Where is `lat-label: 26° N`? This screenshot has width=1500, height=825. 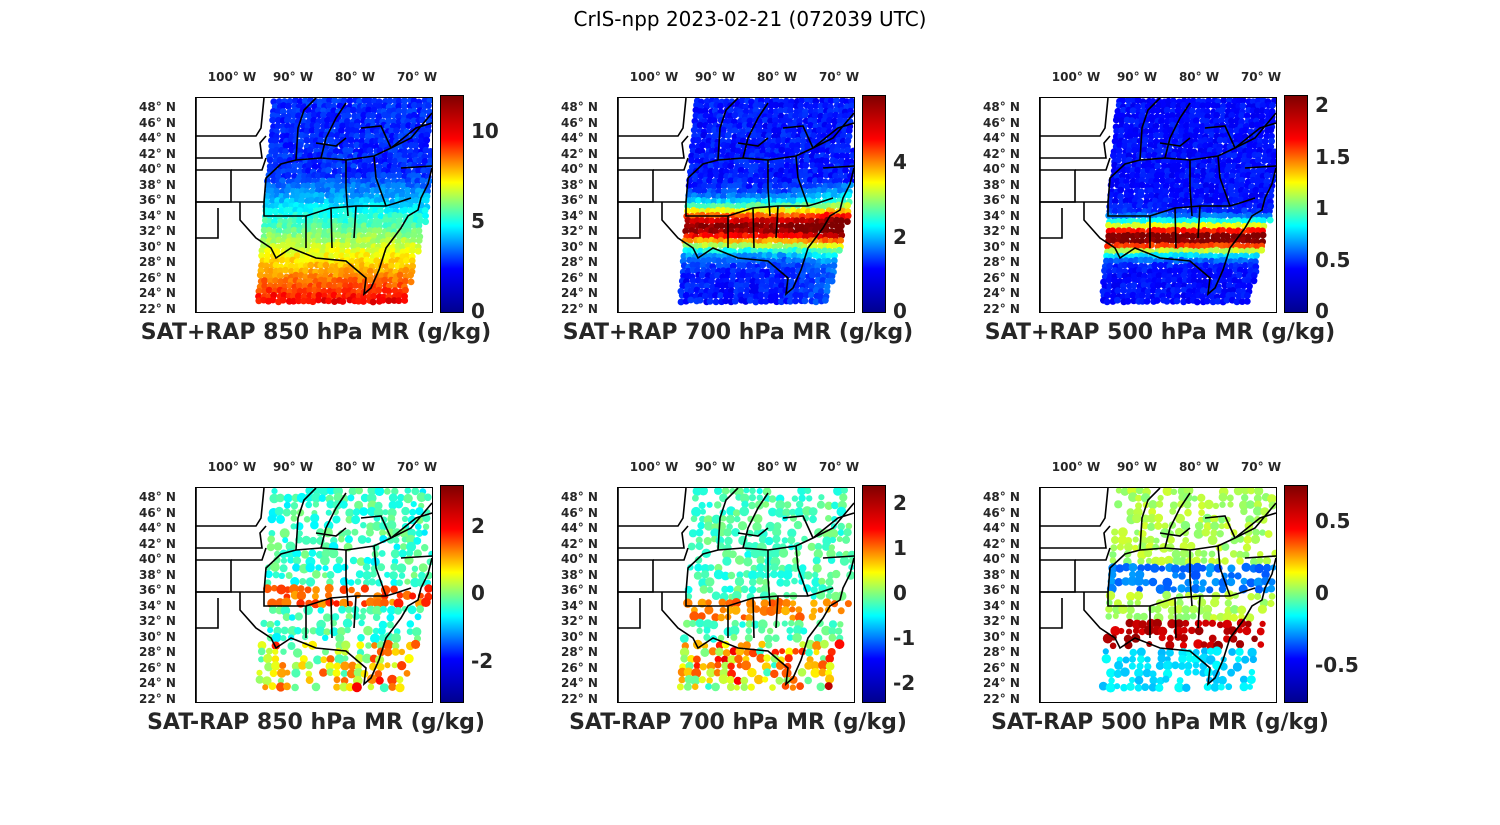 lat-label: 26° N is located at coordinates (157, 277).